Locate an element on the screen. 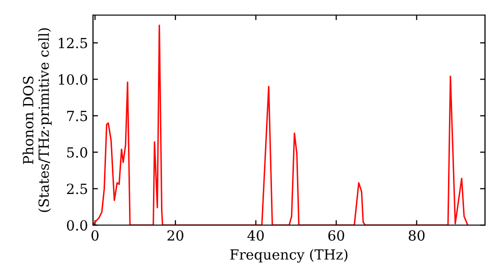  x-tick-label: 40 is located at coordinates (255, 235).